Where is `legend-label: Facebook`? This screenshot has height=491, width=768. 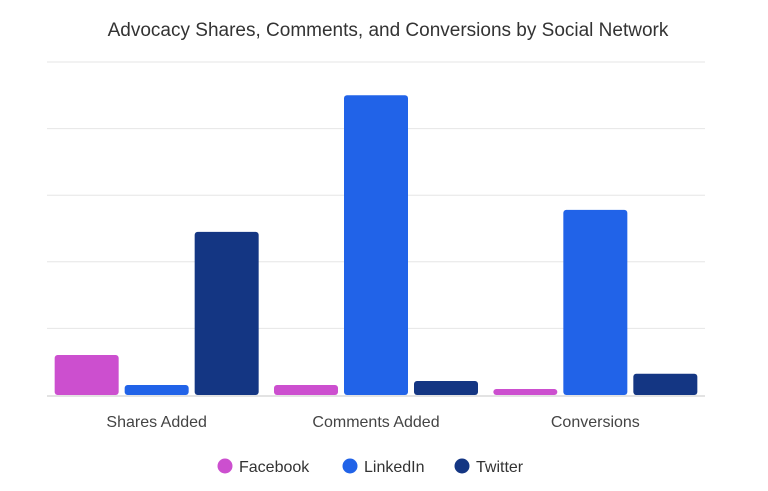
legend-label: Facebook is located at coordinates (274, 467).